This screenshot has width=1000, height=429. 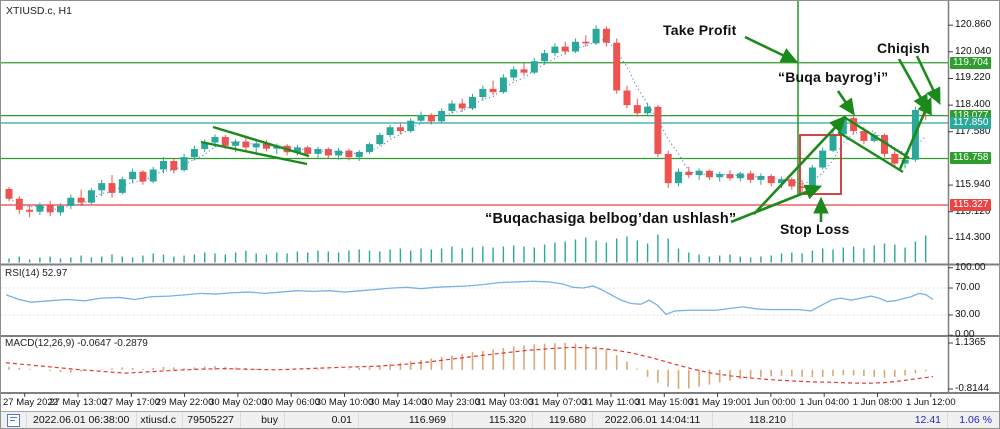 What do you see at coordinates (36, 273) in the screenshot?
I see `rsi-indicator-label: RSI(14) 52.97` at bounding box center [36, 273].